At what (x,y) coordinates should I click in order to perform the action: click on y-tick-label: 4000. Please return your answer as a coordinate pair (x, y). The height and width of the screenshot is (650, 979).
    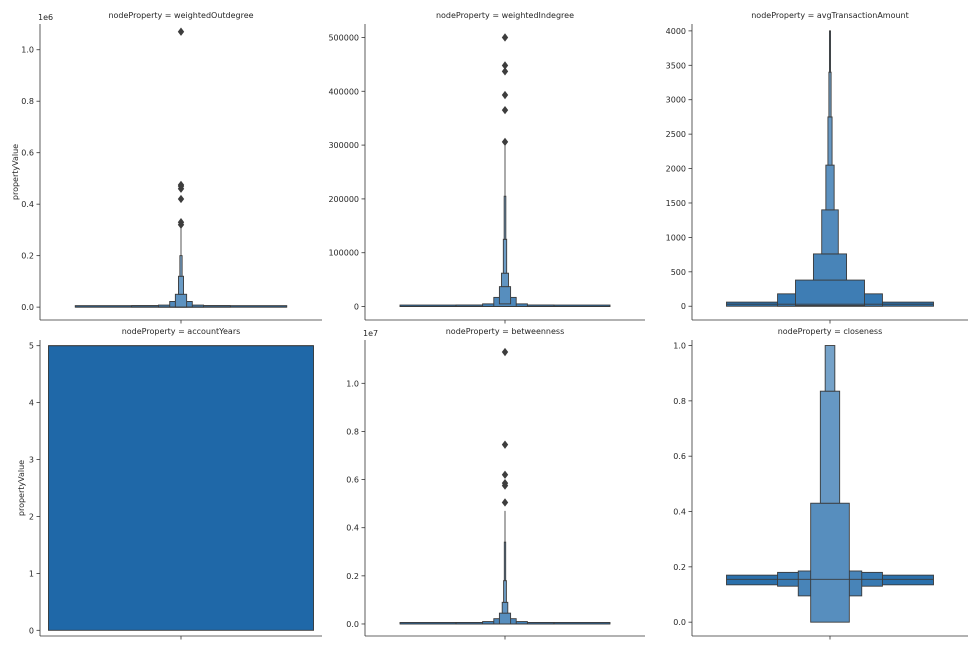
    Looking at the image, I should click on (676, 31).